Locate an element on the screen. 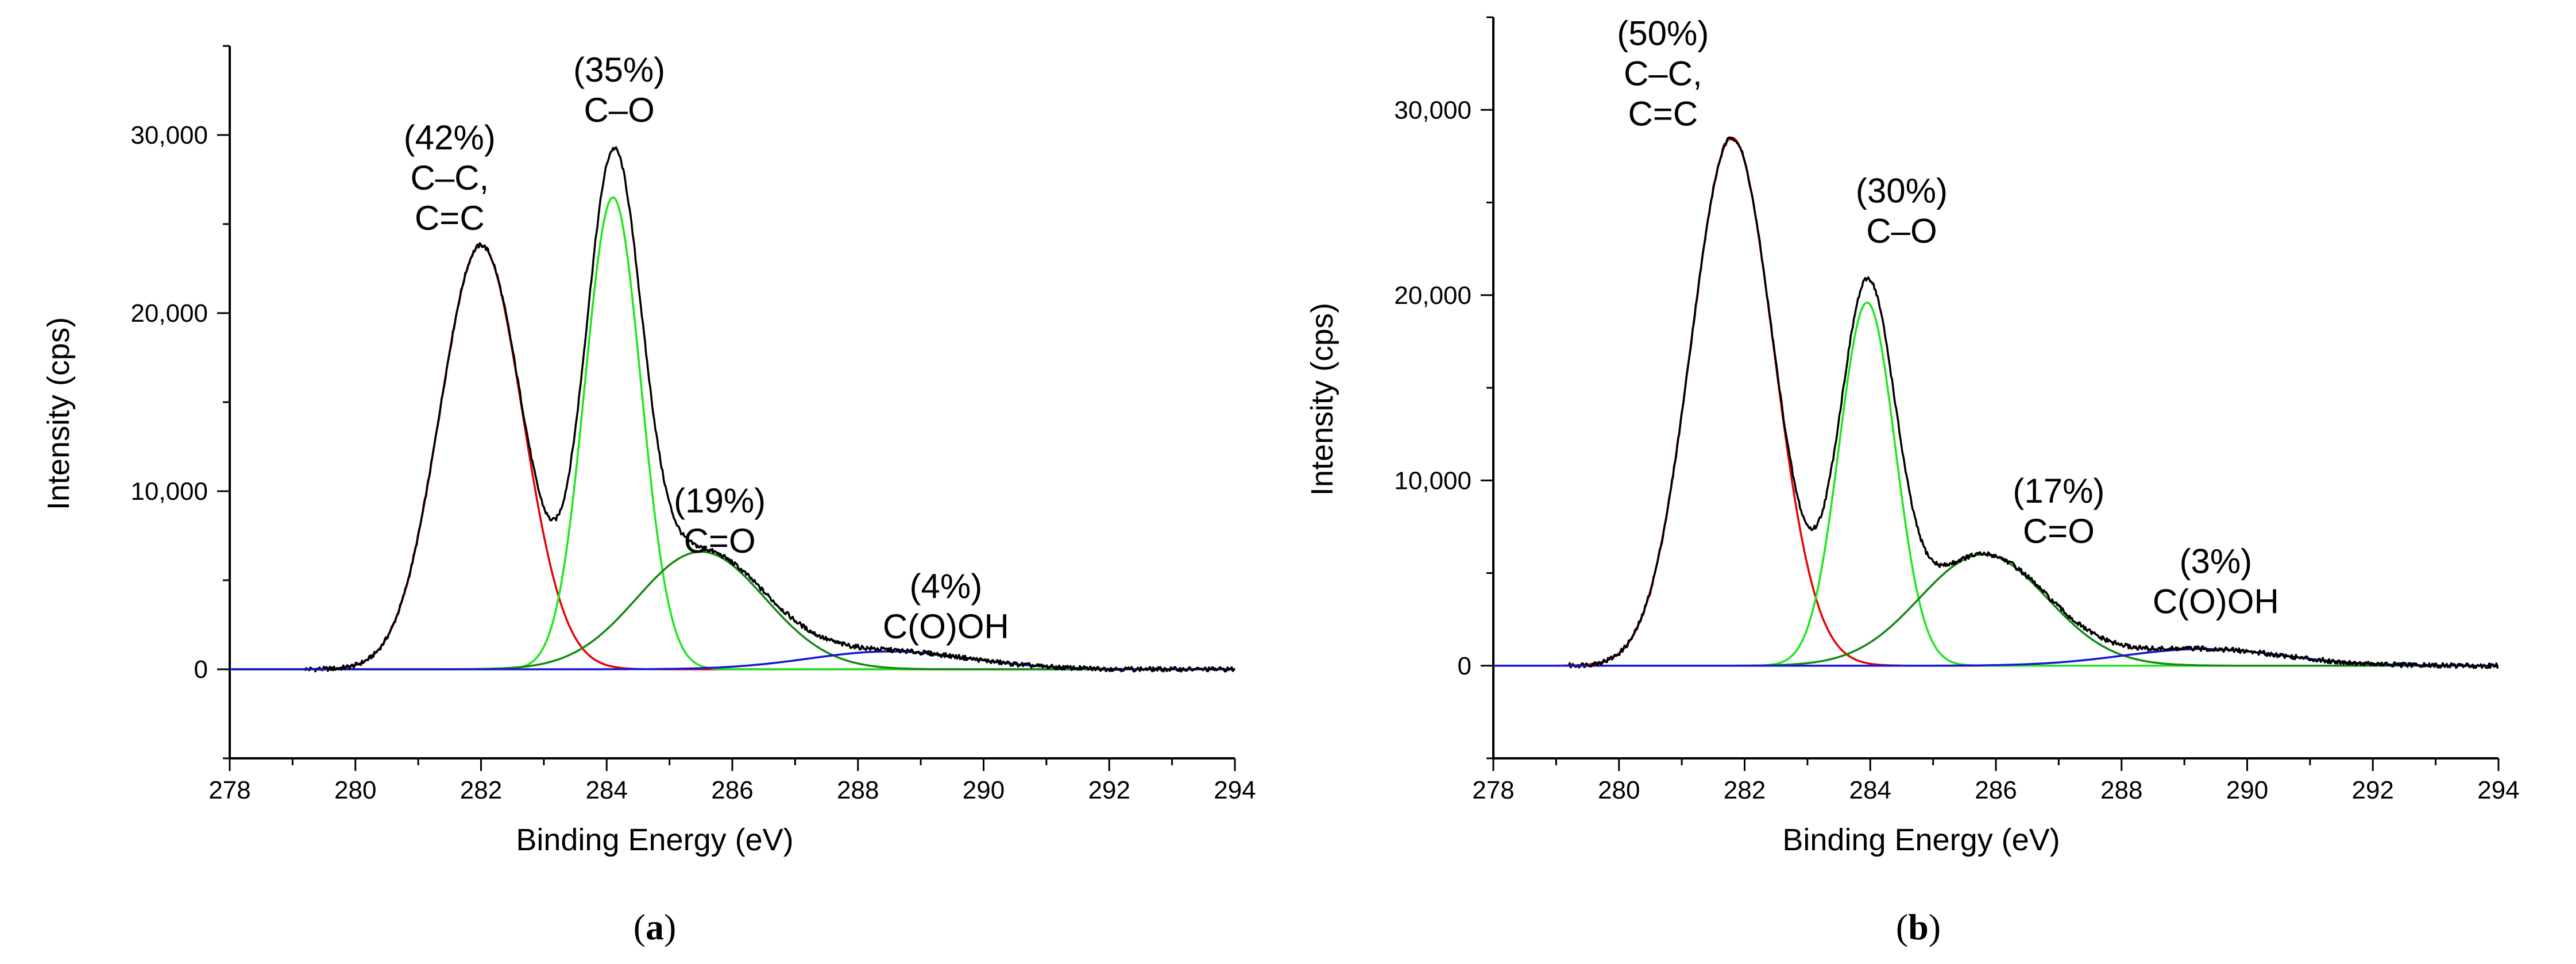 This screenshot has width=2576, height=964. peak-annotation: (50%) C–C, C=C is located at coordinates (1663, 73).